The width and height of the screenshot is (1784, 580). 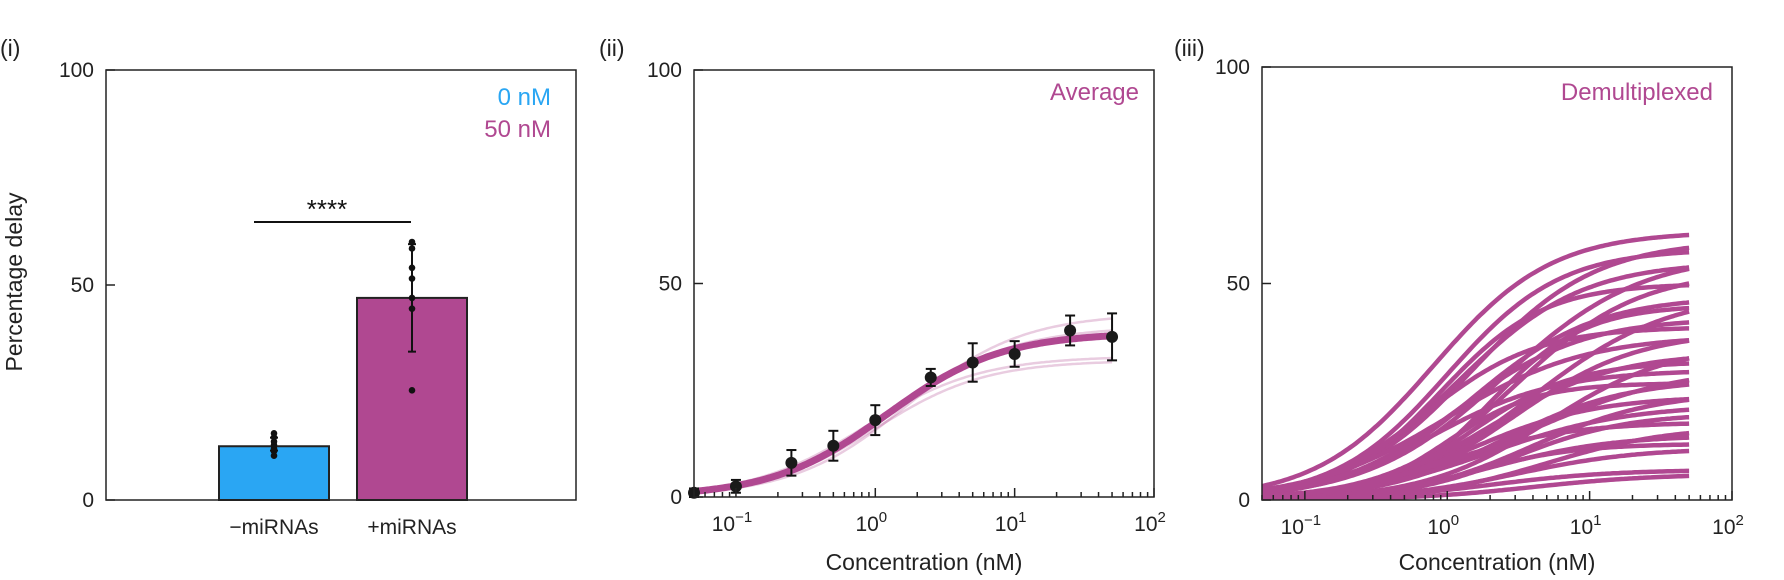 I want to click on panel-i-label: (i), so click(x=10, y=48).